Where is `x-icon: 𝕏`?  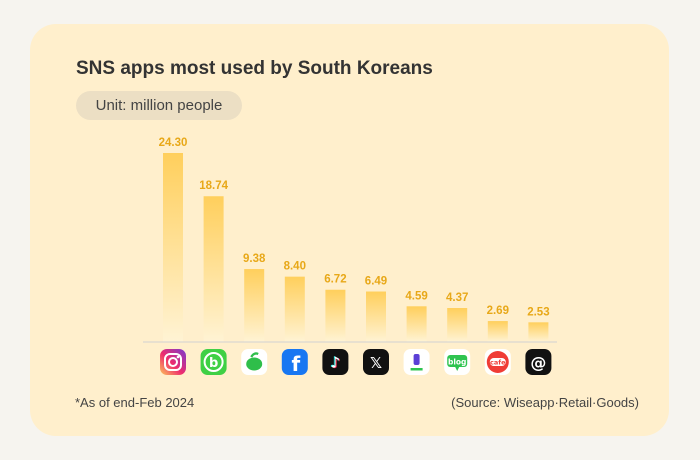 x-icon: 𝕏 is located at coordinates (376, 362).